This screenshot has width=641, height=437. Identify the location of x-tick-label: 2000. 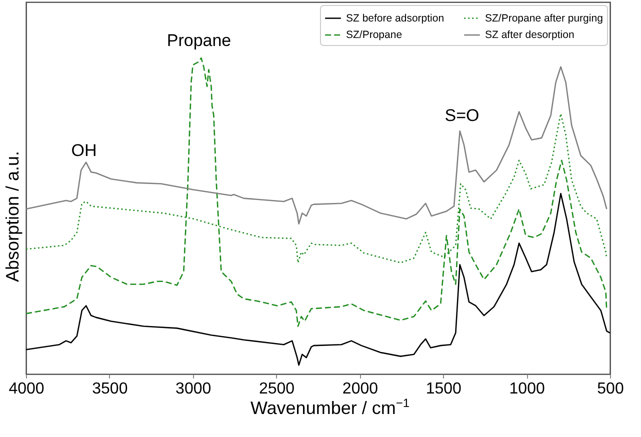
(360, 389).